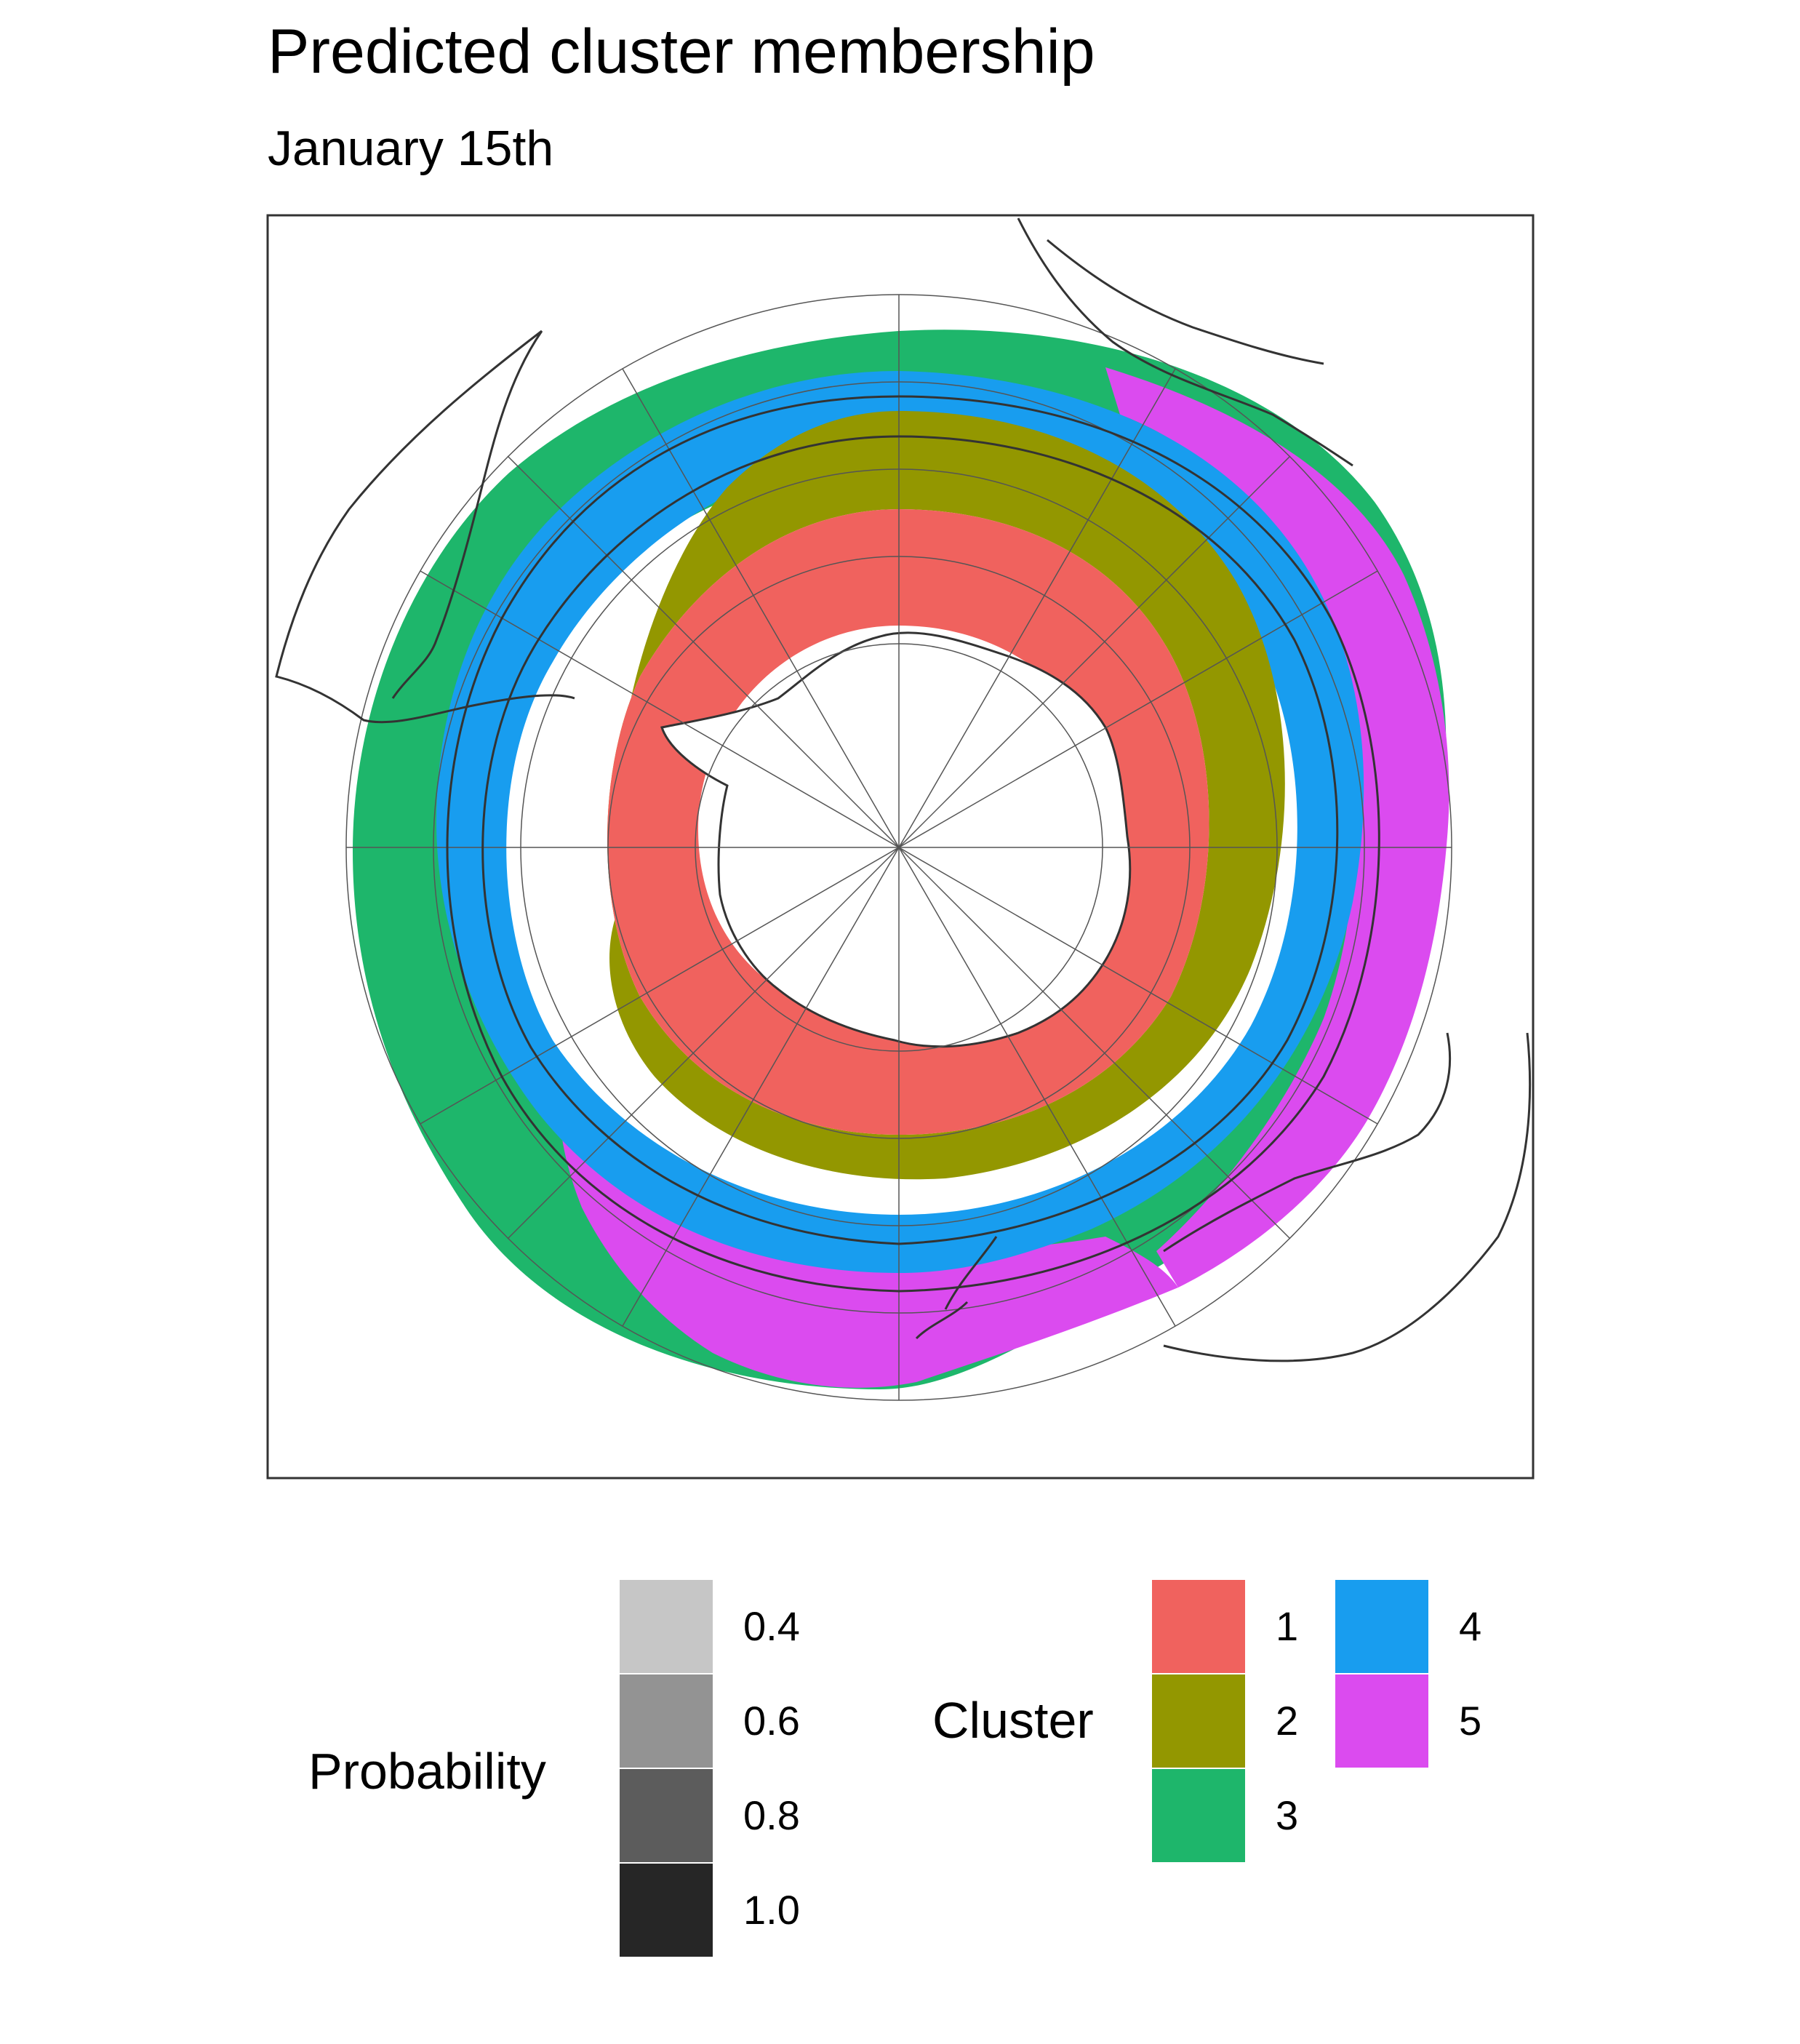 The image size is (1800, 2044). I want to click on australia-outline, so click(1347, 1197).